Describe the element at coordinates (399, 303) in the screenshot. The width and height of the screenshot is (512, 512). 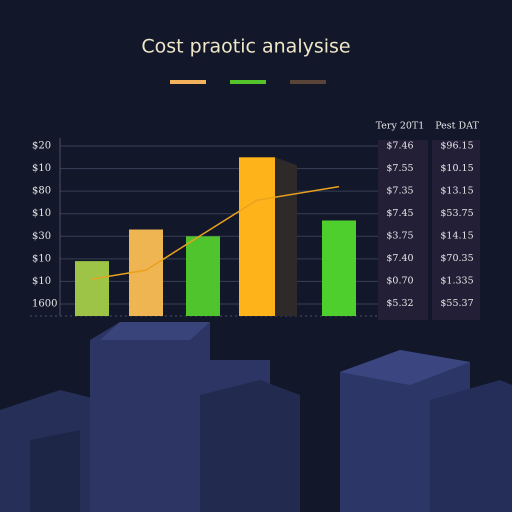
I see `table-cell: $5.32` at that location.